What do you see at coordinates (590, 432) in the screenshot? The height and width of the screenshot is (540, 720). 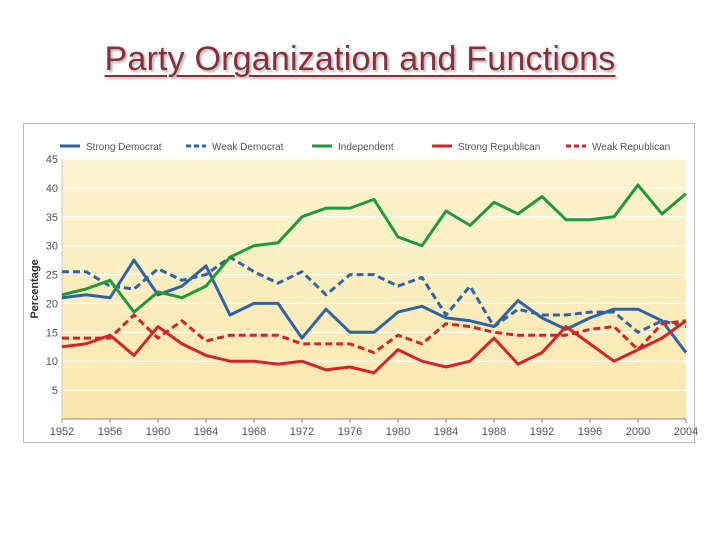 I see `x-tick-label: 1996` at bounding box center [590, 432].